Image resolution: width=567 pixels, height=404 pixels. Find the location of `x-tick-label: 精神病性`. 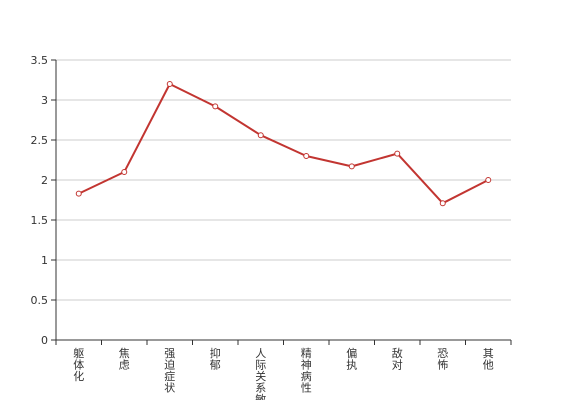

x-tick-label: 精神病性 is located at coordinates (306, 371).